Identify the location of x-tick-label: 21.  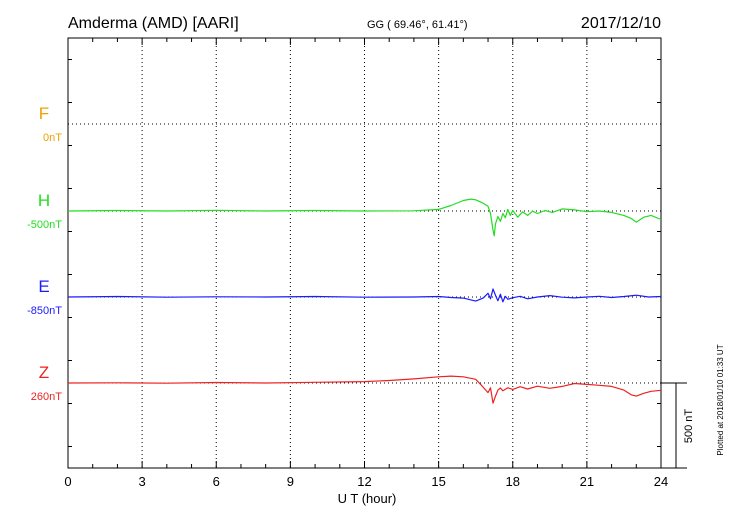
(587, 481).